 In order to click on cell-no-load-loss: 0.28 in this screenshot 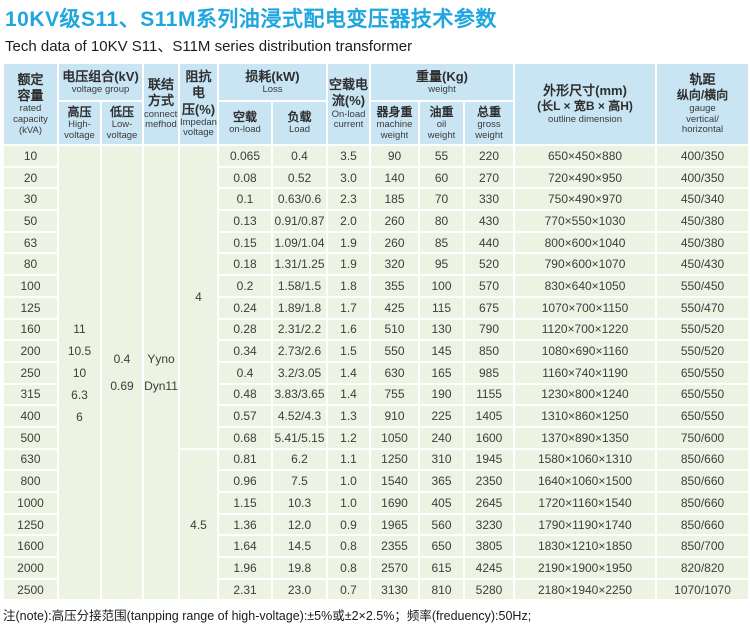, I will do `click(245, 329)`.